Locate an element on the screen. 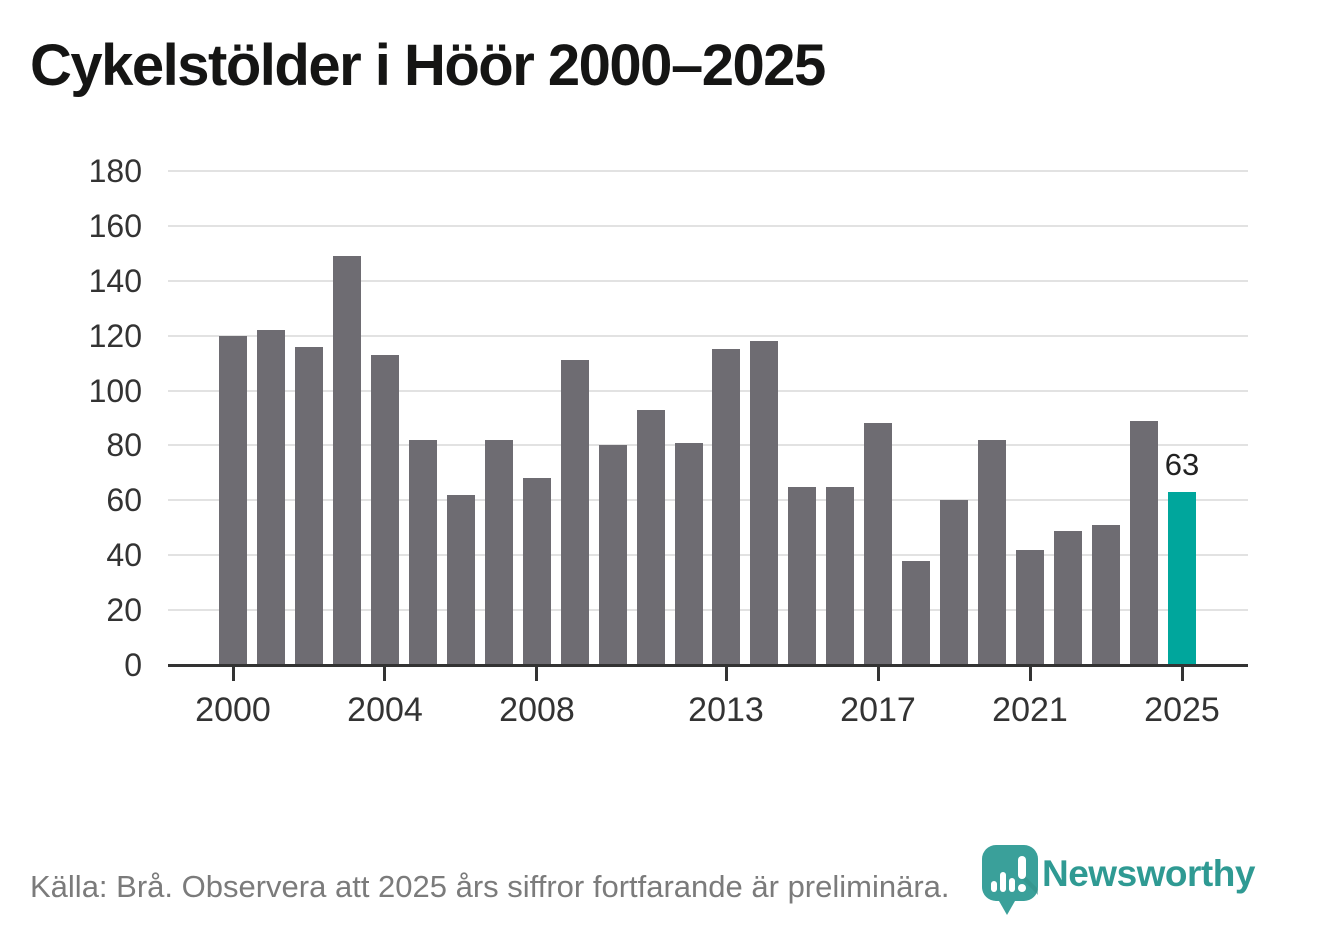 Image resolution: width=1322 pixels, height=939 pixels. y-axis-label-140: 140 is located at coordinates (115, 281).